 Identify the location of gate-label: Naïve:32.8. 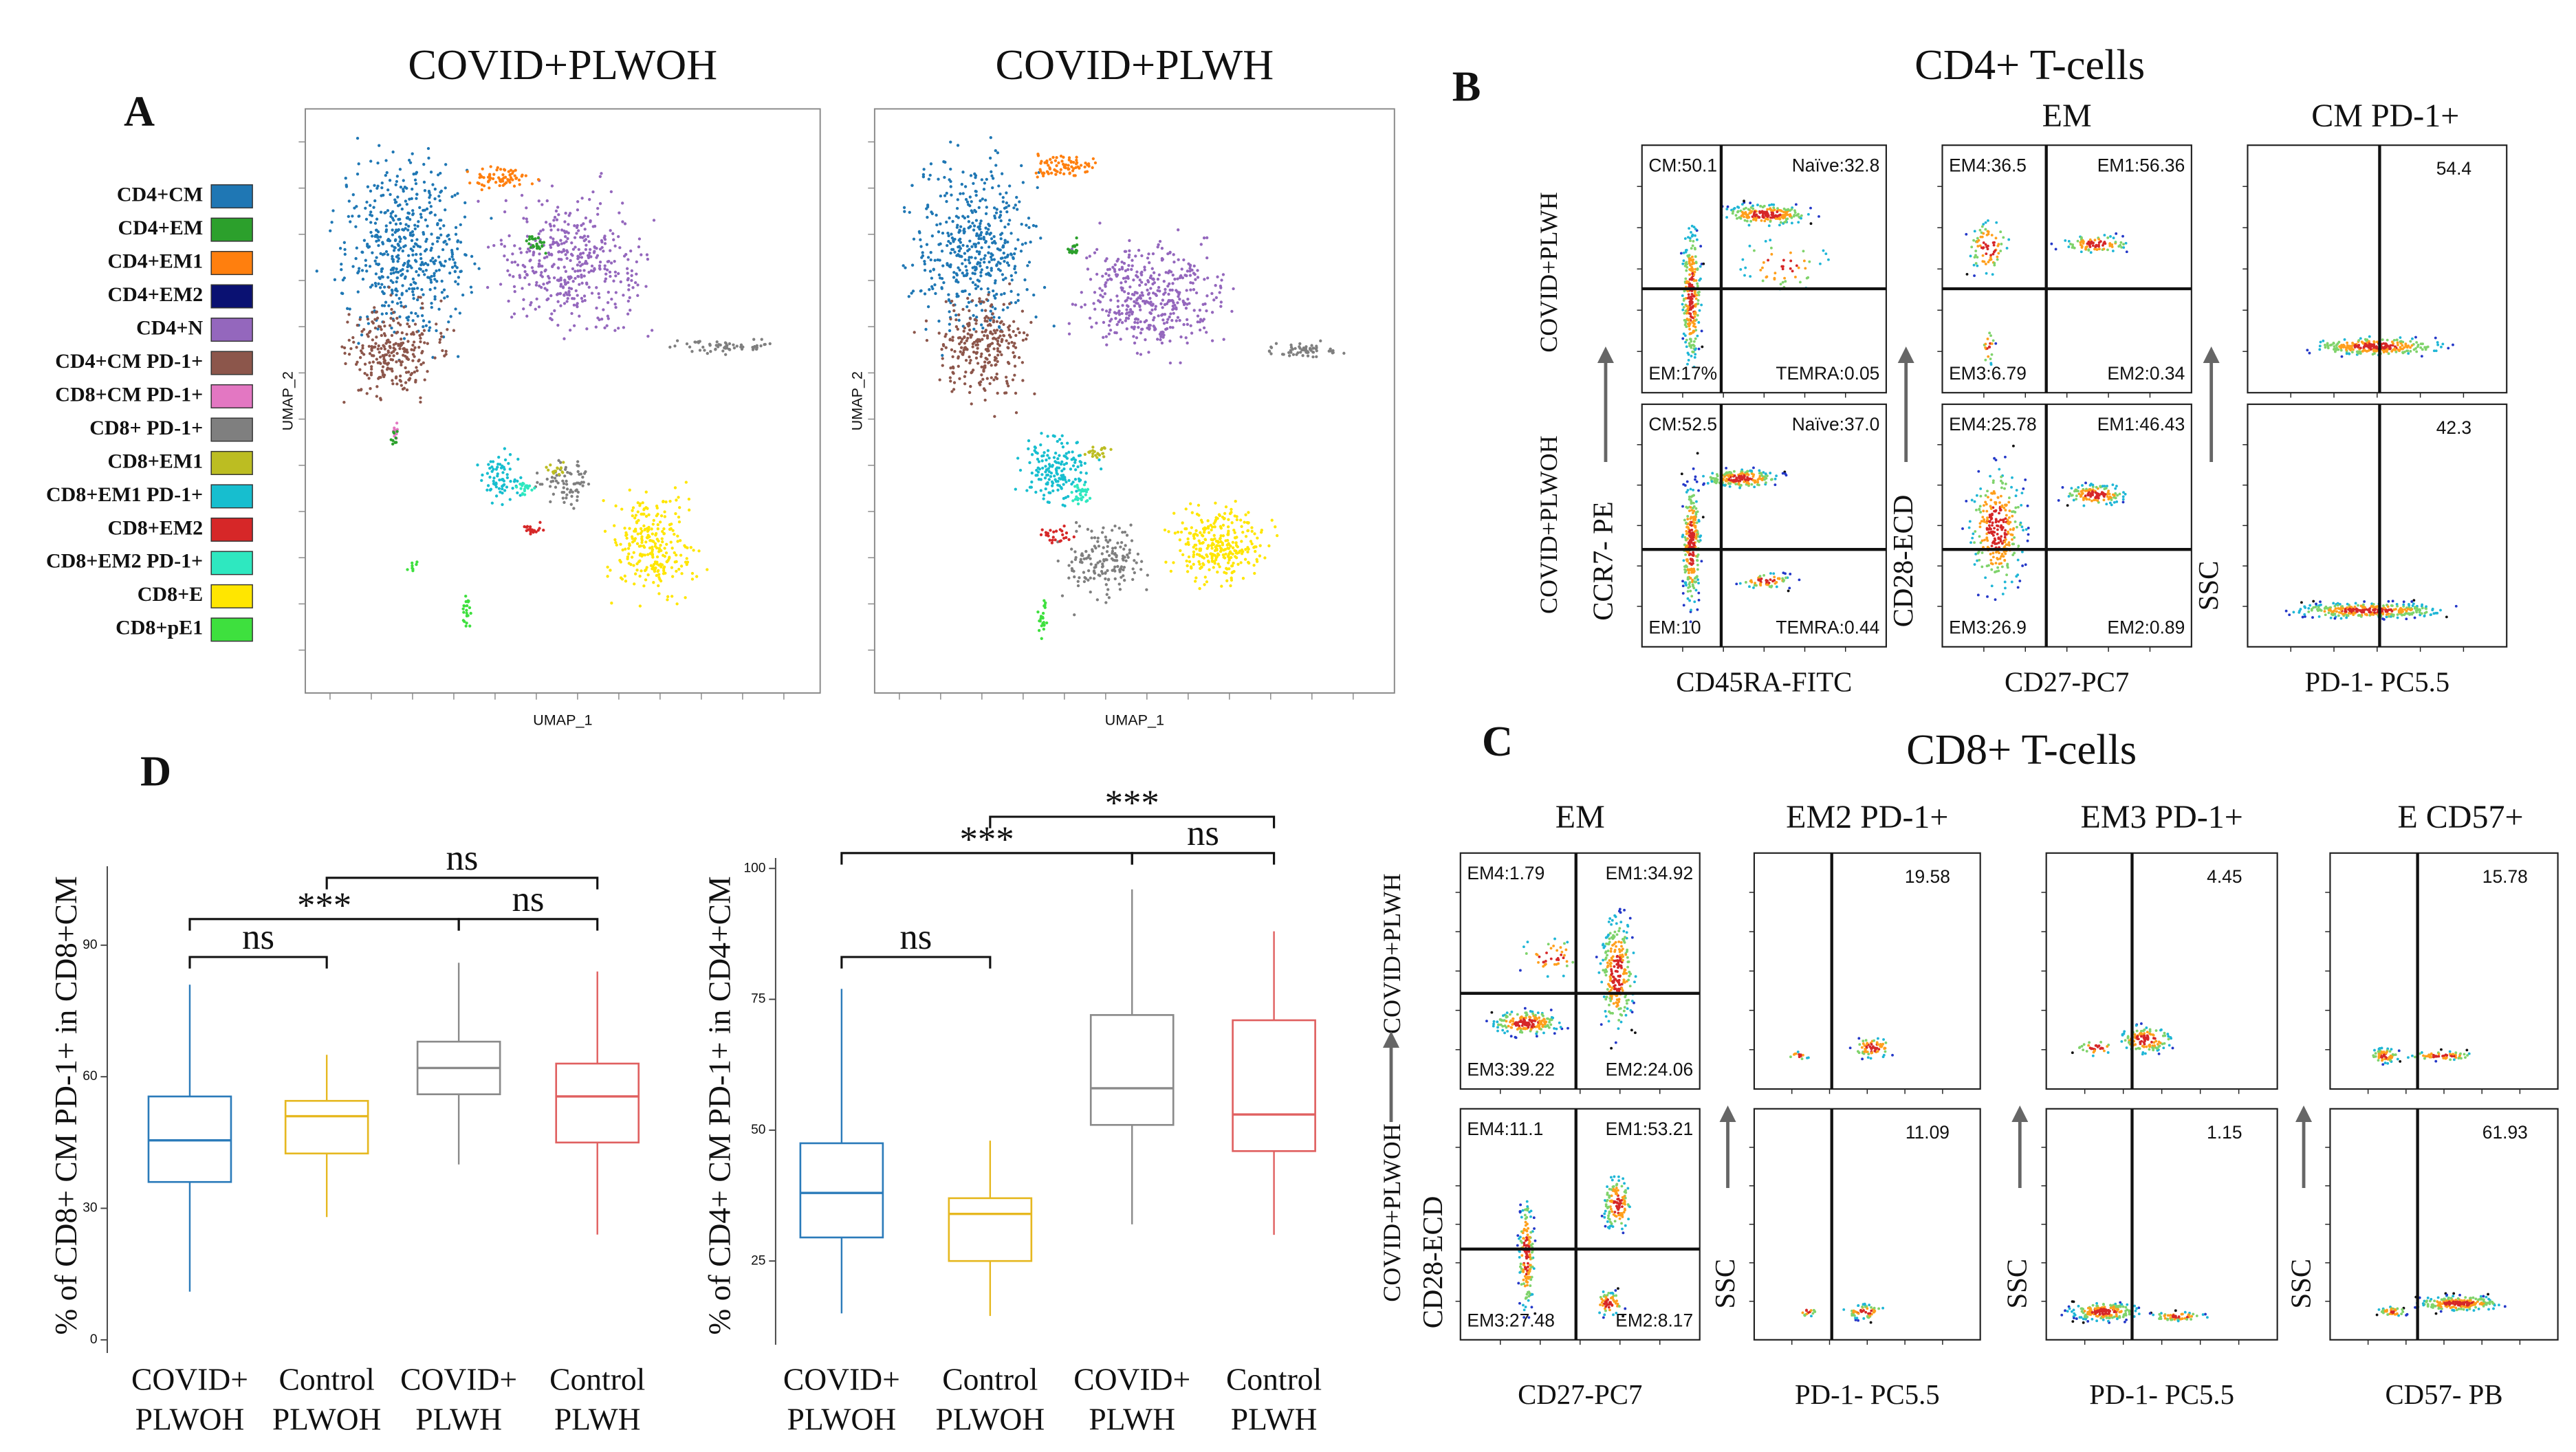
(1836, 165).